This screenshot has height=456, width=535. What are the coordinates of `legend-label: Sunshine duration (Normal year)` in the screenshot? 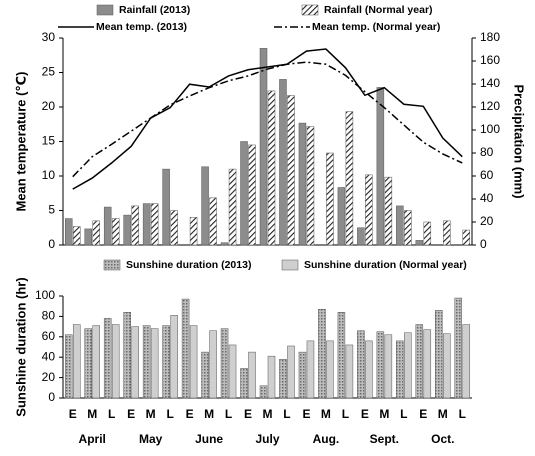 It's located at (385, 265).